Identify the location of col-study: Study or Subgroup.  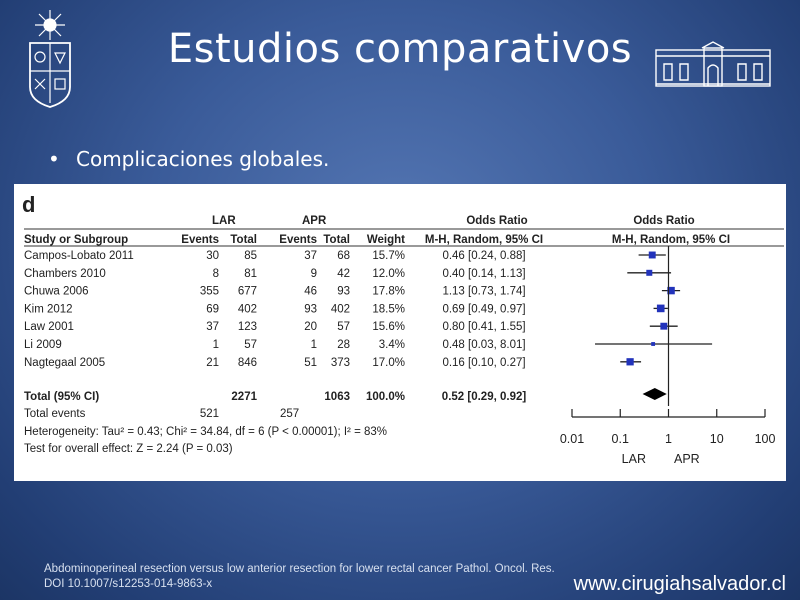
(76, 240).